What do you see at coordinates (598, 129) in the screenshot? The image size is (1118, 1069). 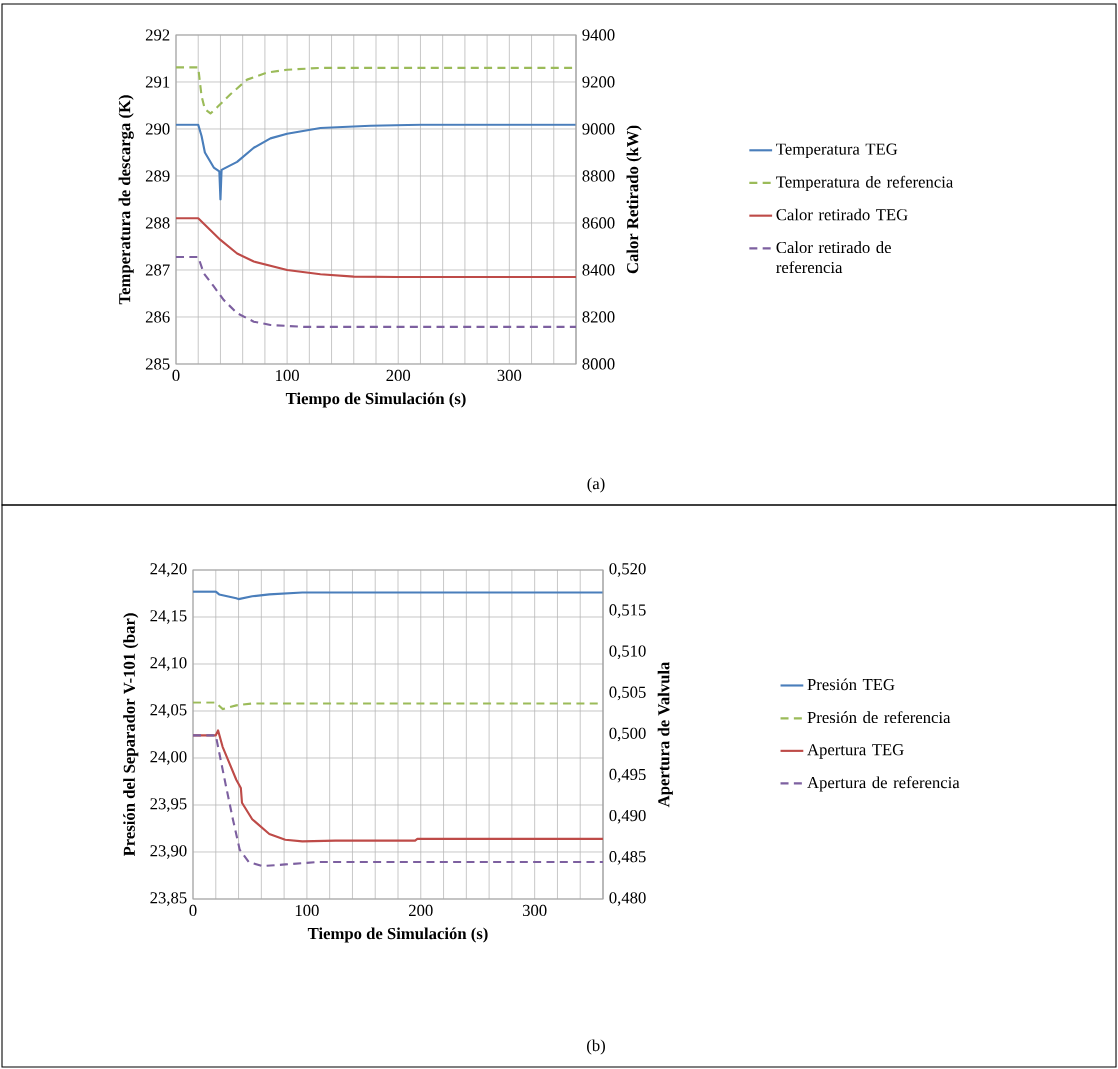 I see `y2-tick-label: 9000` at bounding box center [598, 129].